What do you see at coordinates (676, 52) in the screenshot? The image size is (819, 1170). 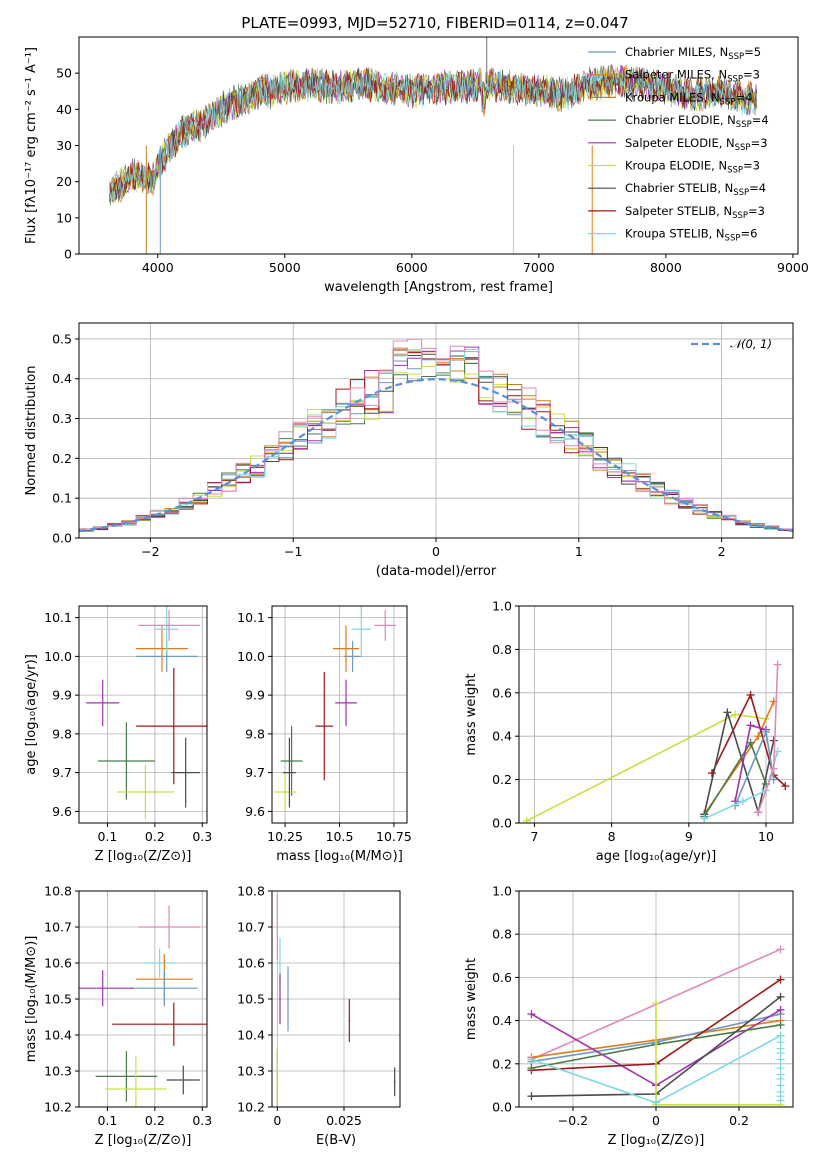 I see `legend-text: Chabrier MILES, N` at bounding box center [676, 52].